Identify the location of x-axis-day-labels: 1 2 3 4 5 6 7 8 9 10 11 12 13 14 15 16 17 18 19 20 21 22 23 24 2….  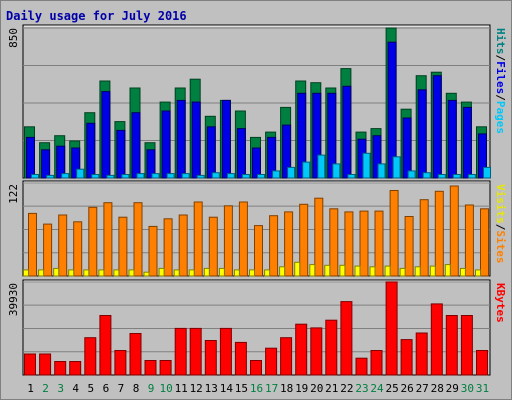
(258, 388).